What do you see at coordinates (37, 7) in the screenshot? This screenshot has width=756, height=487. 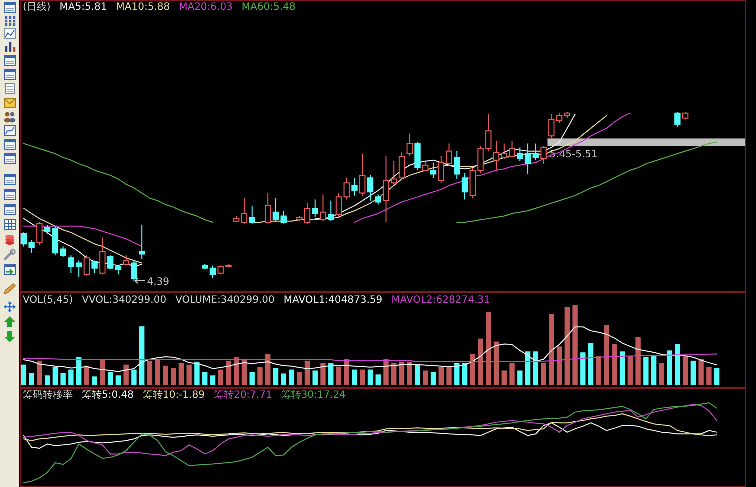 I see `chart-title: (日线)` at bounding box center [37, 7].